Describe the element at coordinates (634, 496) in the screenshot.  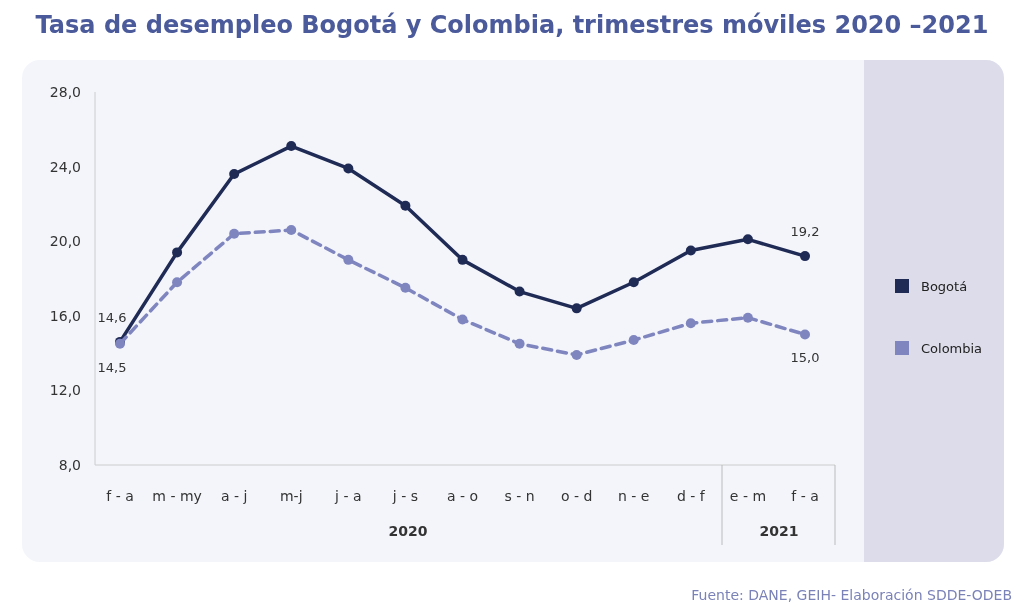
I see `x-tick-label: n - e` at that location.